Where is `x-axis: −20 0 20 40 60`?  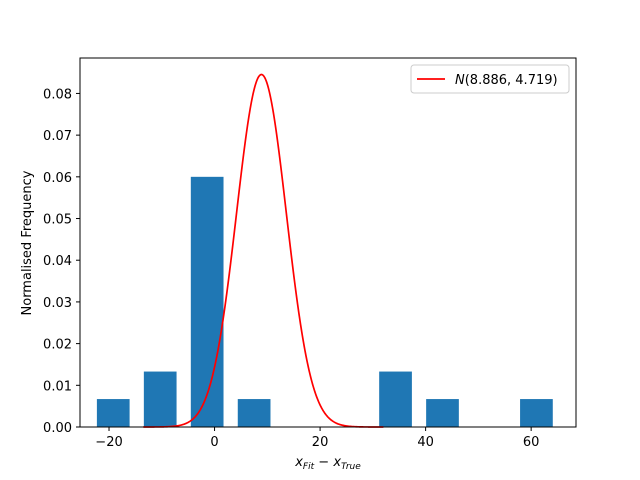
x-axis: −20 0 20 40 60 is located at coordinates (317, 438).